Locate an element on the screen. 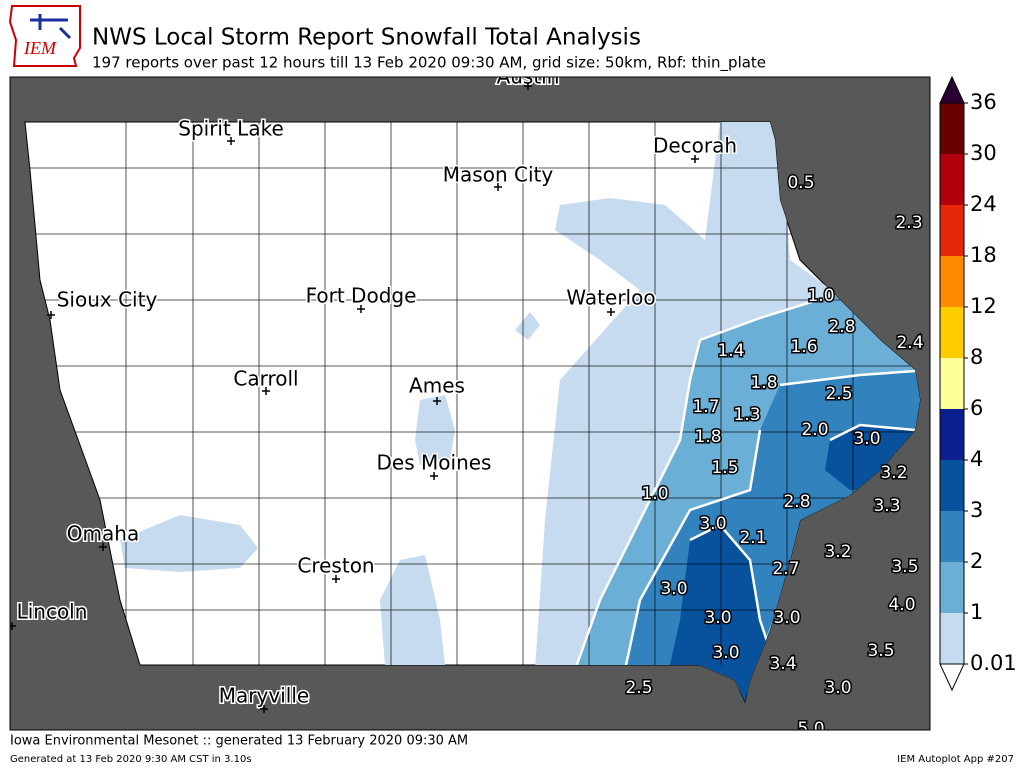 The image size is (1024, 768). colorbar-tick-label: 2 is located at coordinates (976, 561).